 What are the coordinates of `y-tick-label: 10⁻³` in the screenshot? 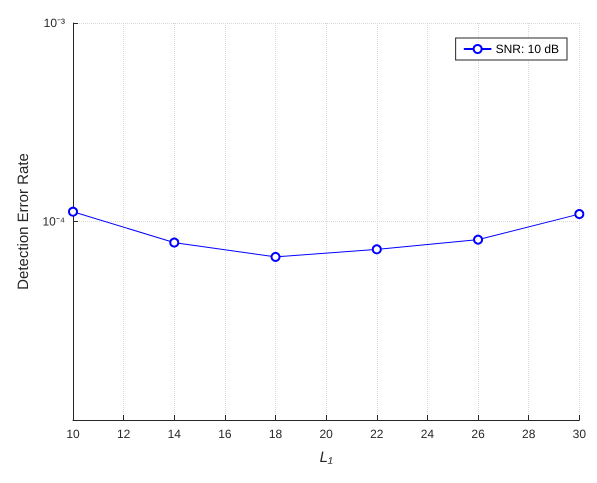 It's located at (55, 23).